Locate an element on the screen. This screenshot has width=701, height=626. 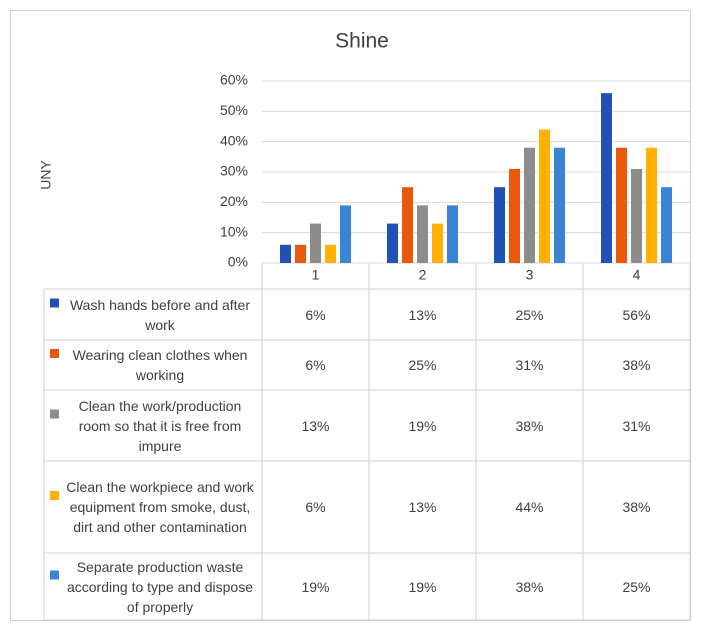
legend-label: Wearing clean clothes when working is located at coordinates (160, 365).